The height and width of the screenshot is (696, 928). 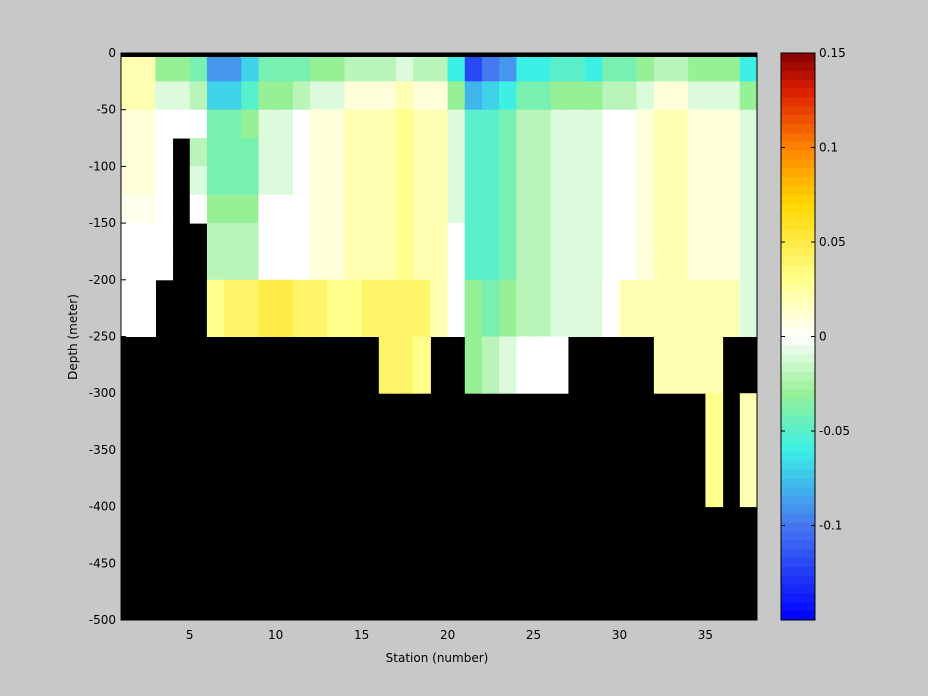 I want to click on colorbar-axis: 0.15 0.1 0.05 0 -0.05 -0.1, so click(x=815, y=289).